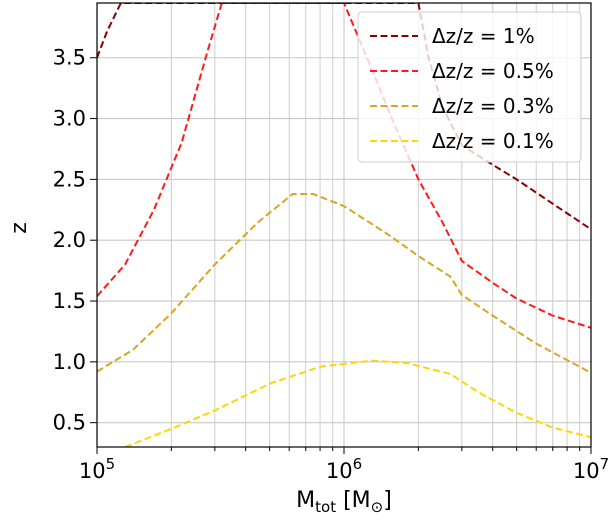 This screenshot has width=614, height=520. Describe the element at coordinates (69, 240) in the screenshot. I see `y-tick-label: 2.0` at that location.